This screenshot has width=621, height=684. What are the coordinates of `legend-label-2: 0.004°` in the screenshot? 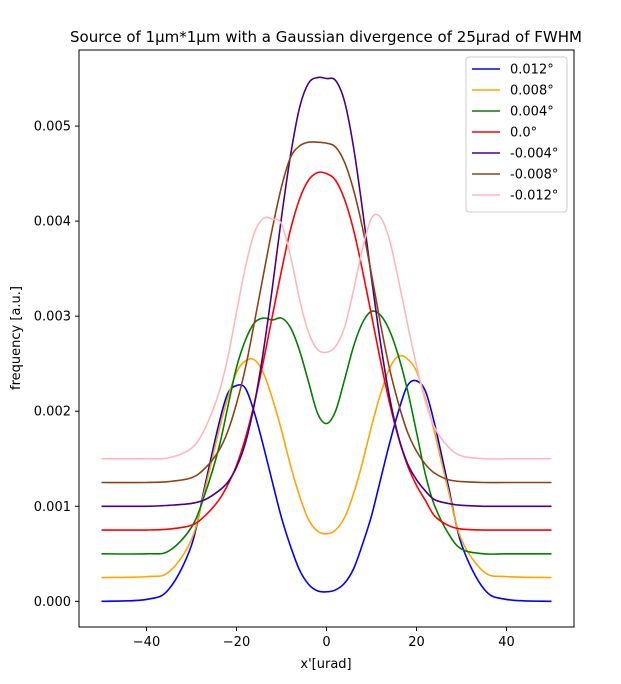 It's located at (532, 112).